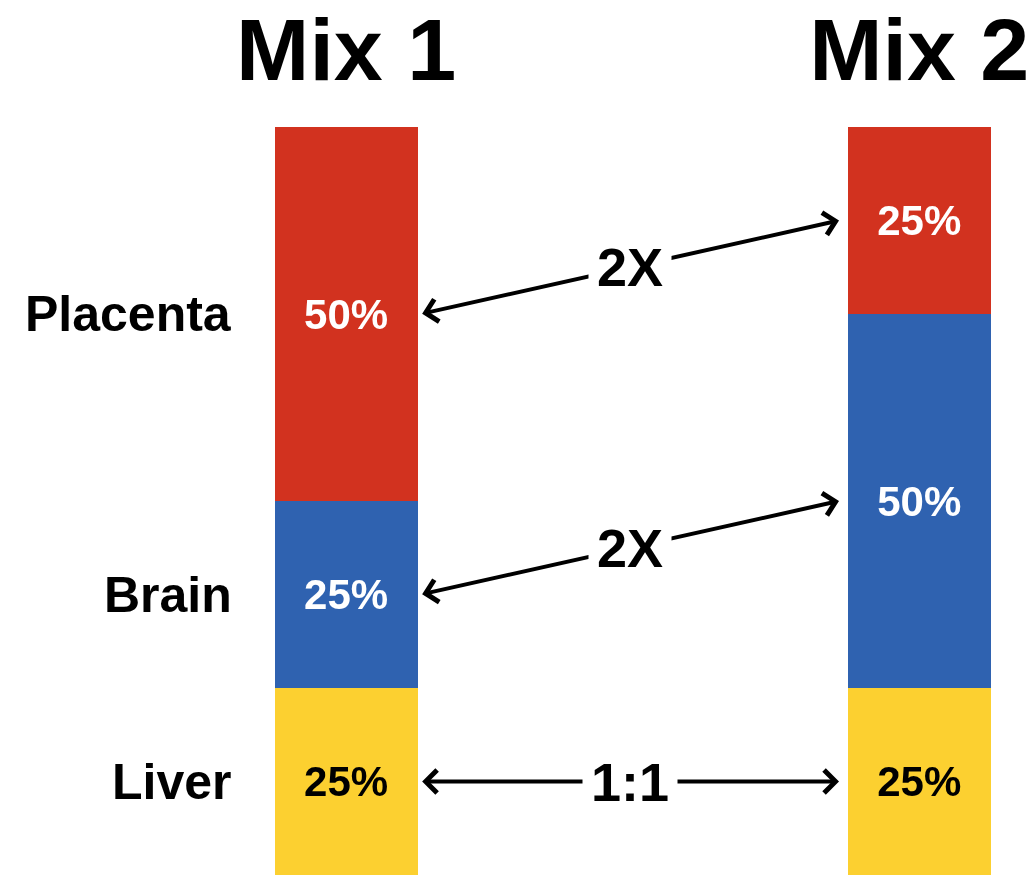 Image resolution: width=1031 pixels, height=886 pixels. I want to click on series-label: Liver, so click(172, 782).